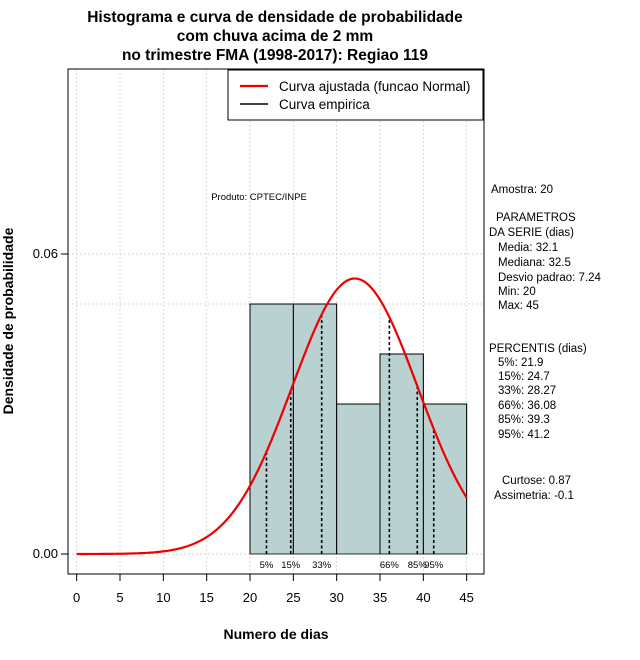 The height and width of the screenshot is (660, 640). I want to click on x-tick-label-15: 15, so click(206, 597).